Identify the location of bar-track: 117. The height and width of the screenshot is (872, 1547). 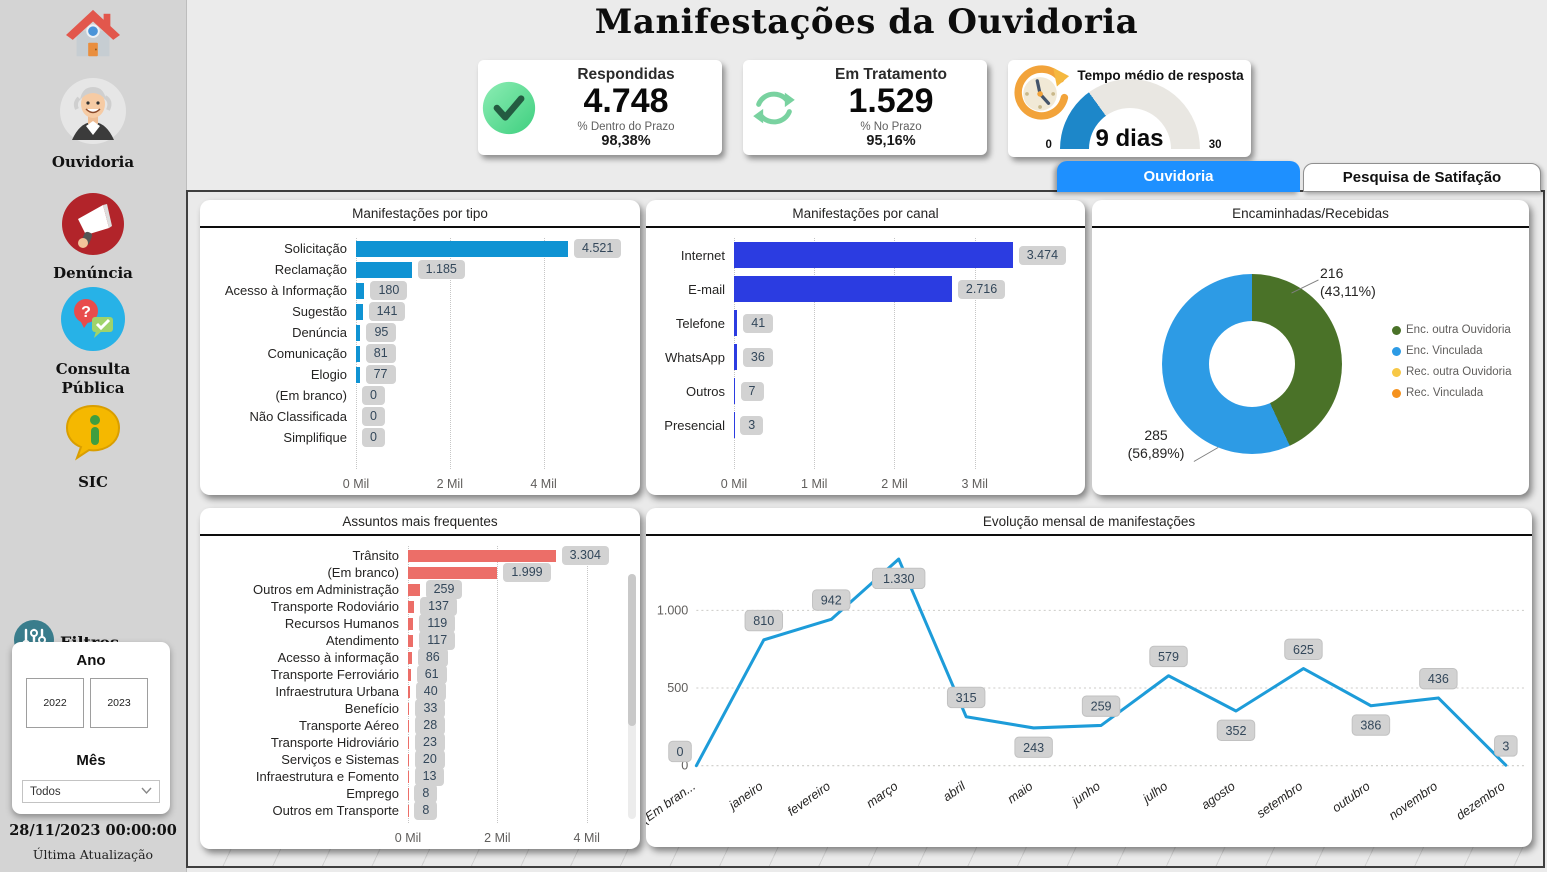
(513, 640).